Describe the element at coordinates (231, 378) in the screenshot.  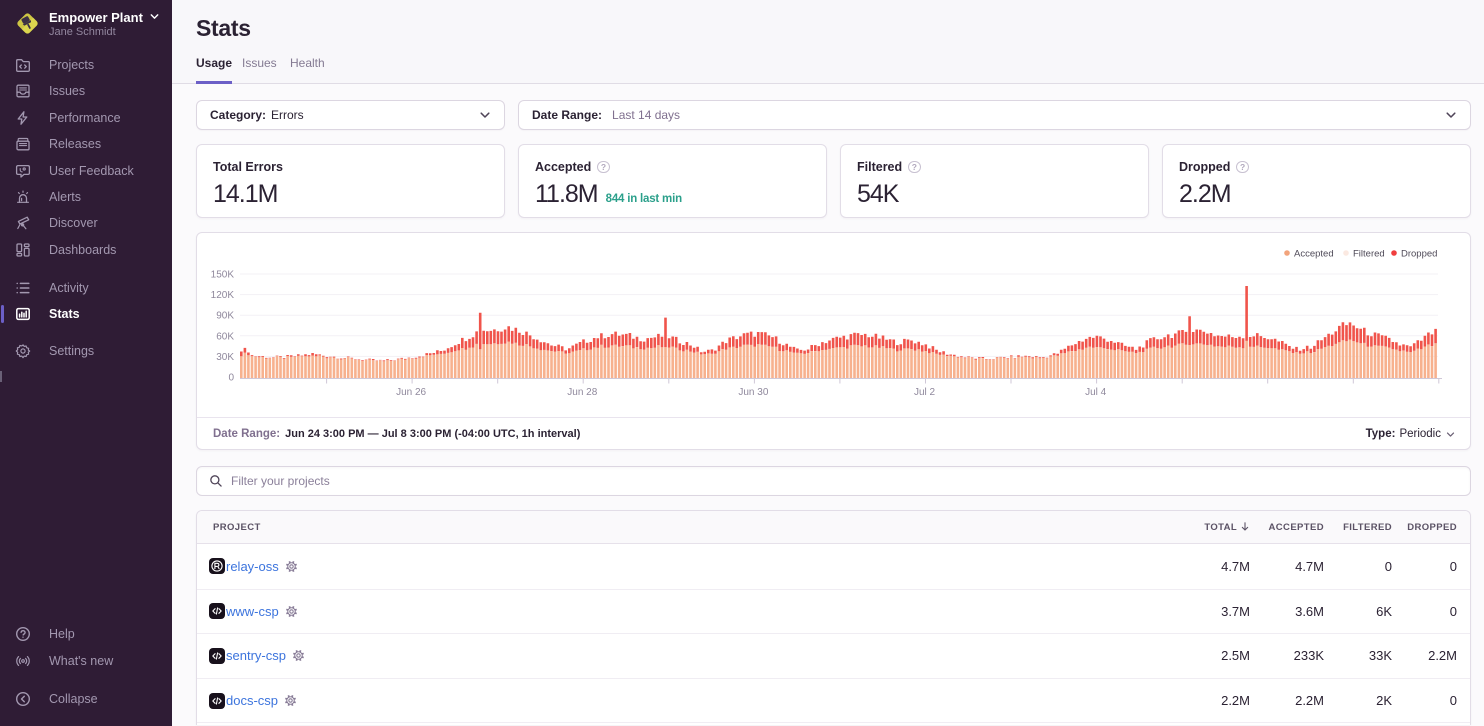
I see `svg-text: 0` at that location.